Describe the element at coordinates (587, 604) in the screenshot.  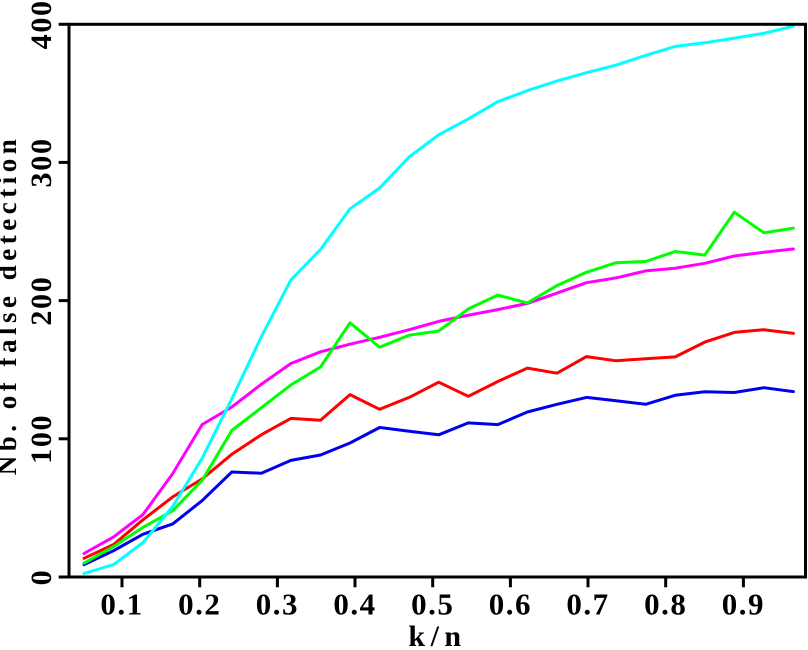
I see `svg-text: 0.7` at that location.